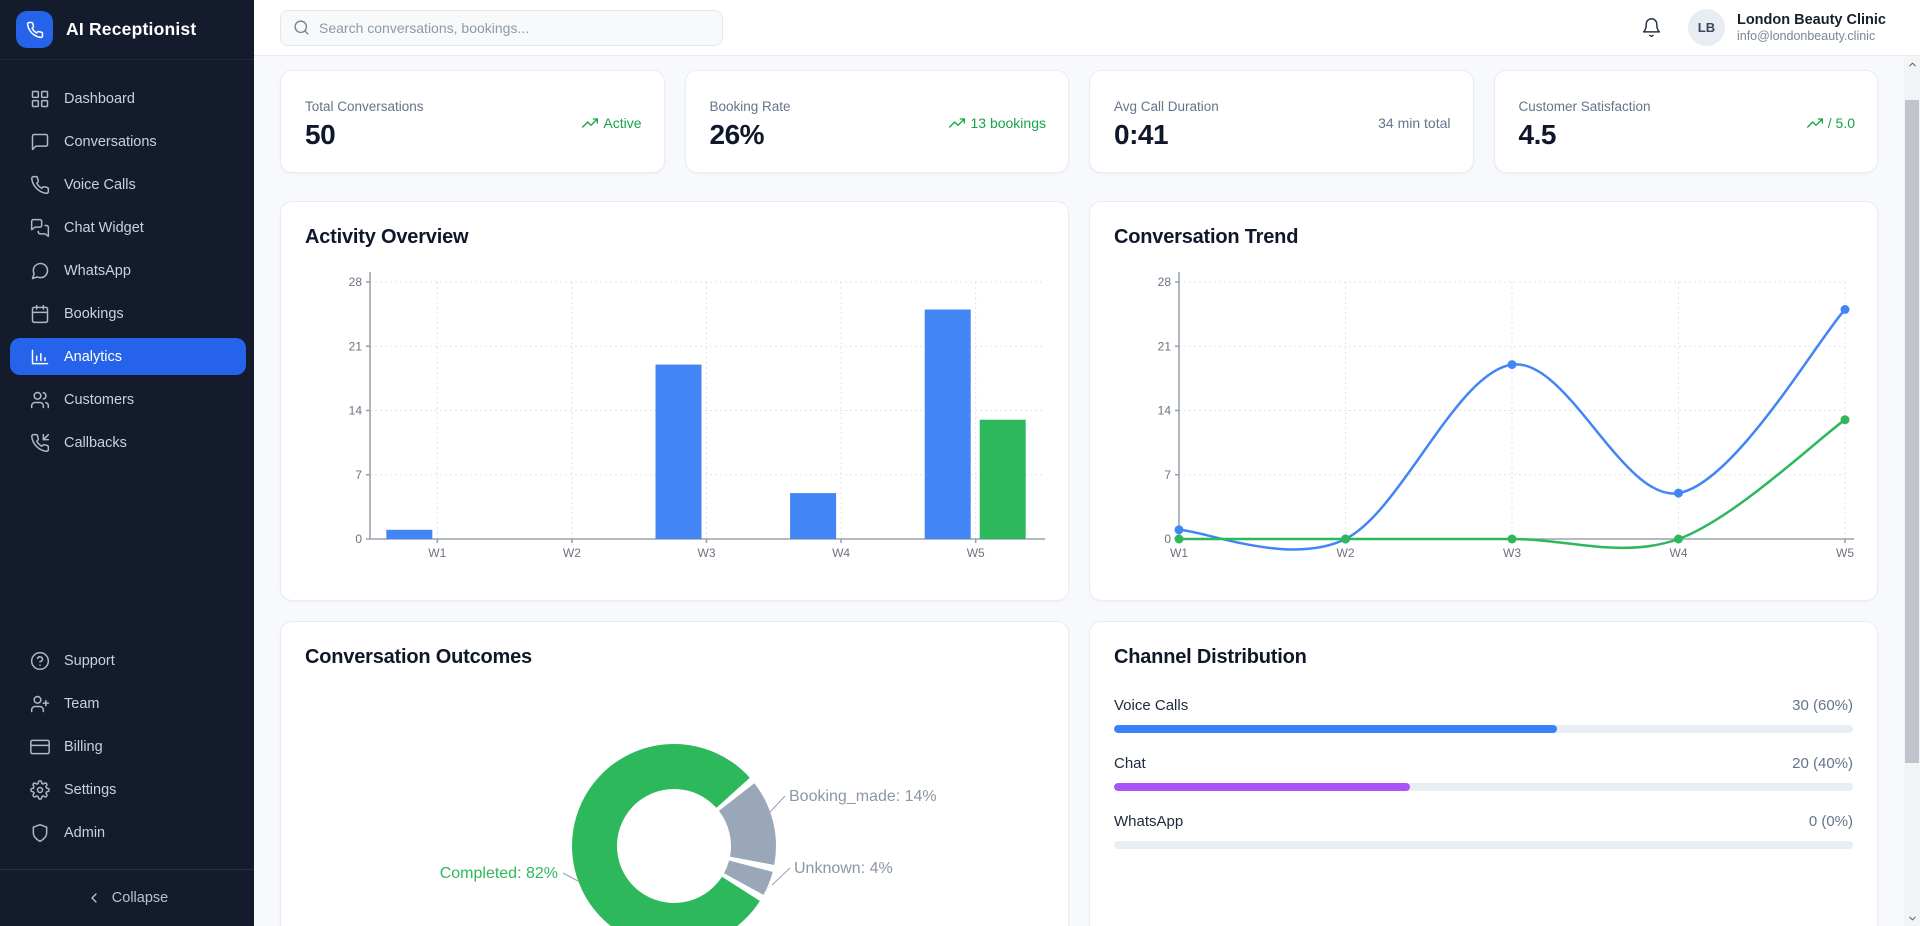 The width and height of the screenshot is (1920, 926). What do you see at coordinates (97, 270) in the screenshot?
I see `sidebar-item-label: WhatsApp` at bounding box center [97, 270].